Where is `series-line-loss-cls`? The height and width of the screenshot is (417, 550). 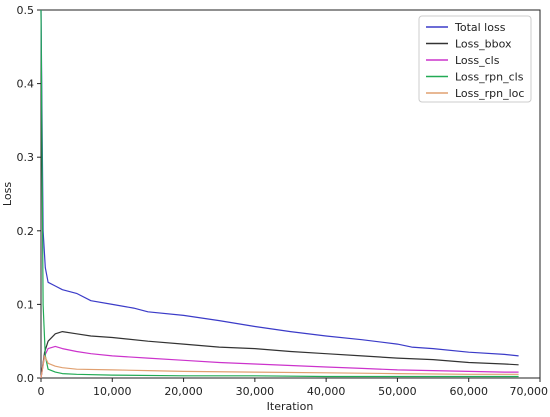 series-line-loss-cls is located at coordinates (279, 362).